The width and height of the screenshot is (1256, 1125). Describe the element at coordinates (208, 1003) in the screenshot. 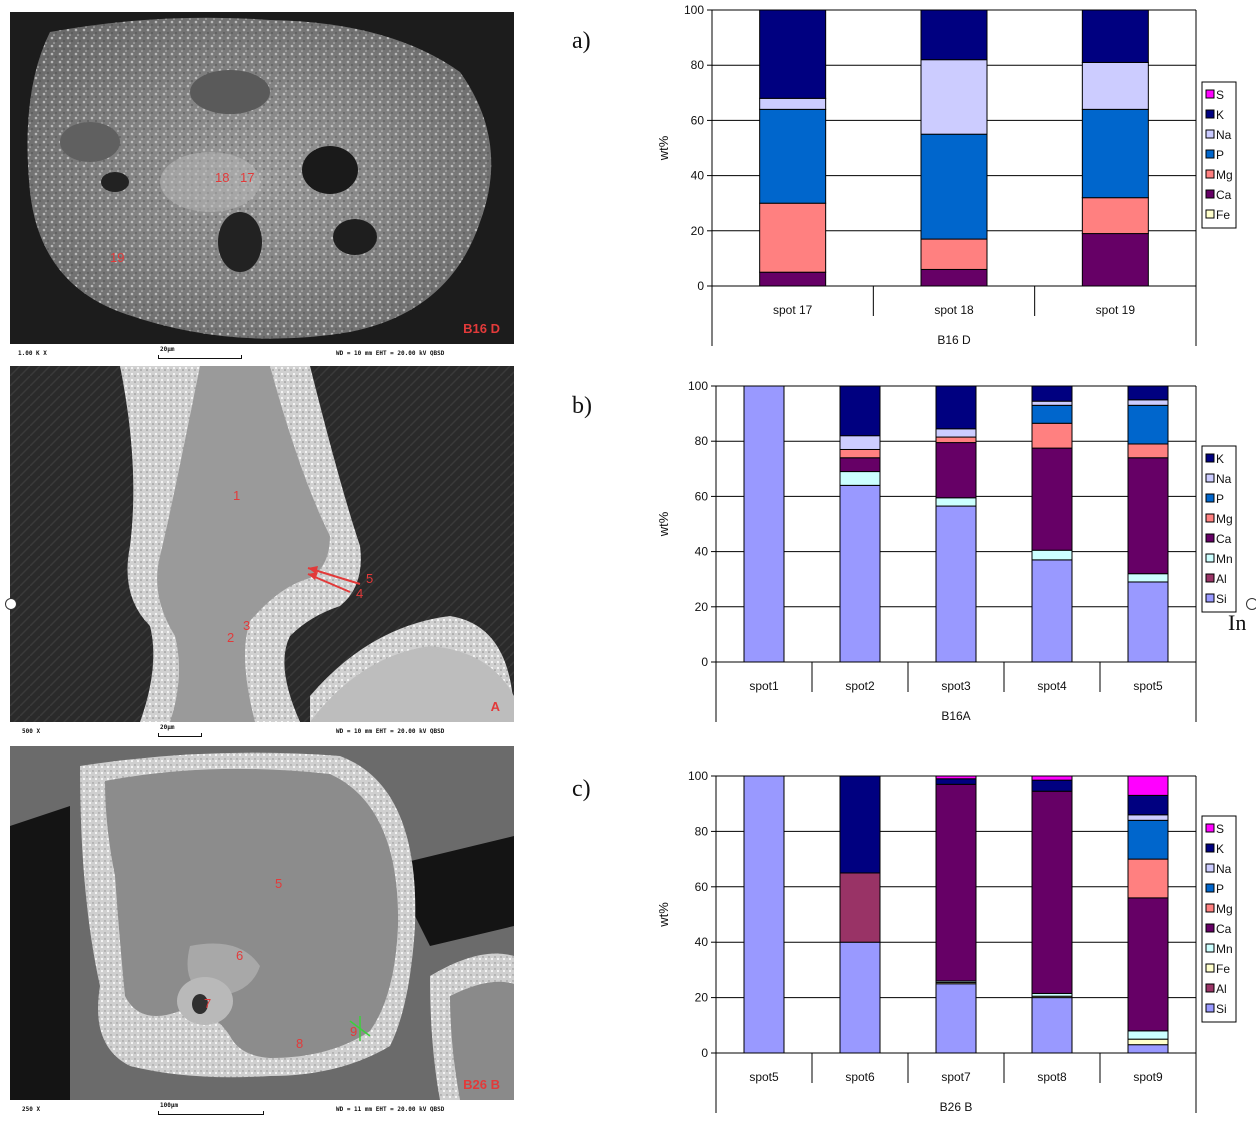

I see `spot-label: 7` at that location.